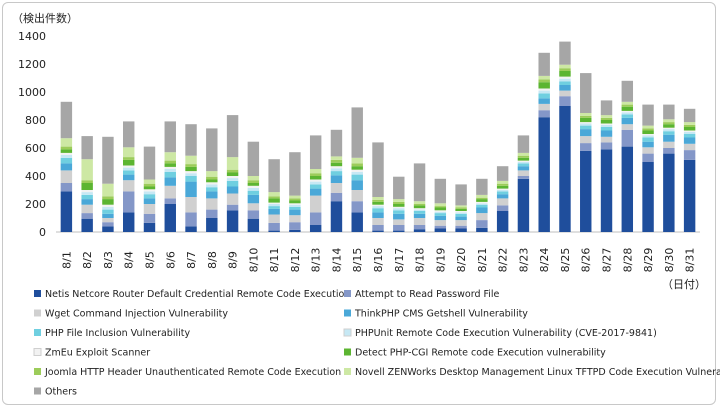 This screenshot has height=409, width=720. I want to click on x-tick-label: 8/15, so click(357, 260).